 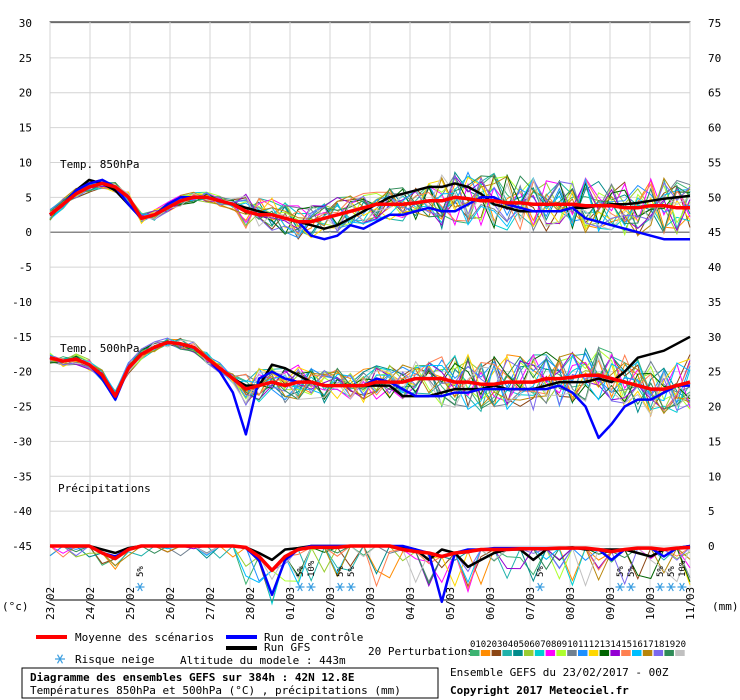 I want to click on legend-control: Run de contrôle, so click(x=313, y=637).